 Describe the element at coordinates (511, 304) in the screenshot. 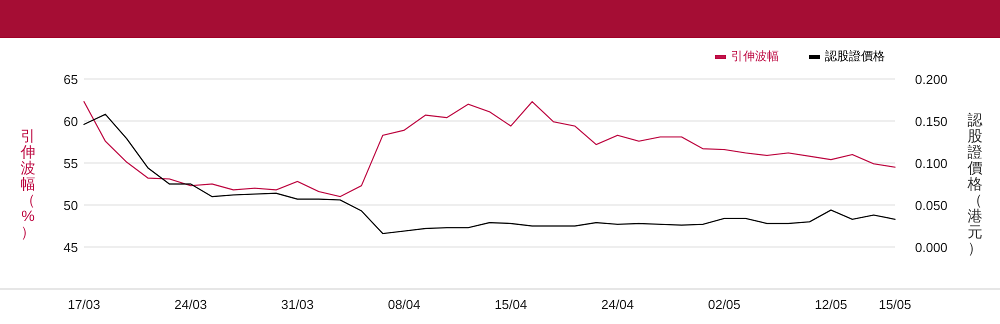

I see `x-tick-label: 15/04` at that location.